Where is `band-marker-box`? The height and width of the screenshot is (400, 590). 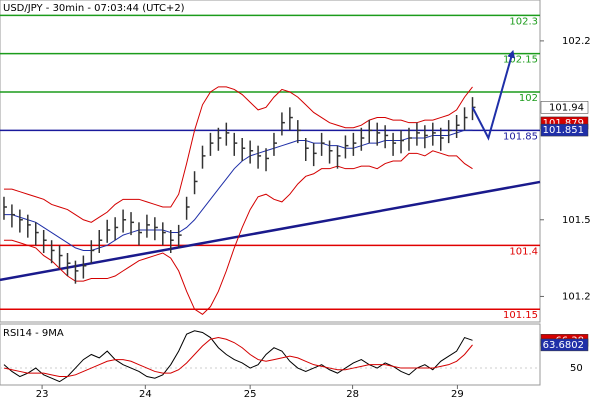
band-marker-box is located at coordinates (564, 130).